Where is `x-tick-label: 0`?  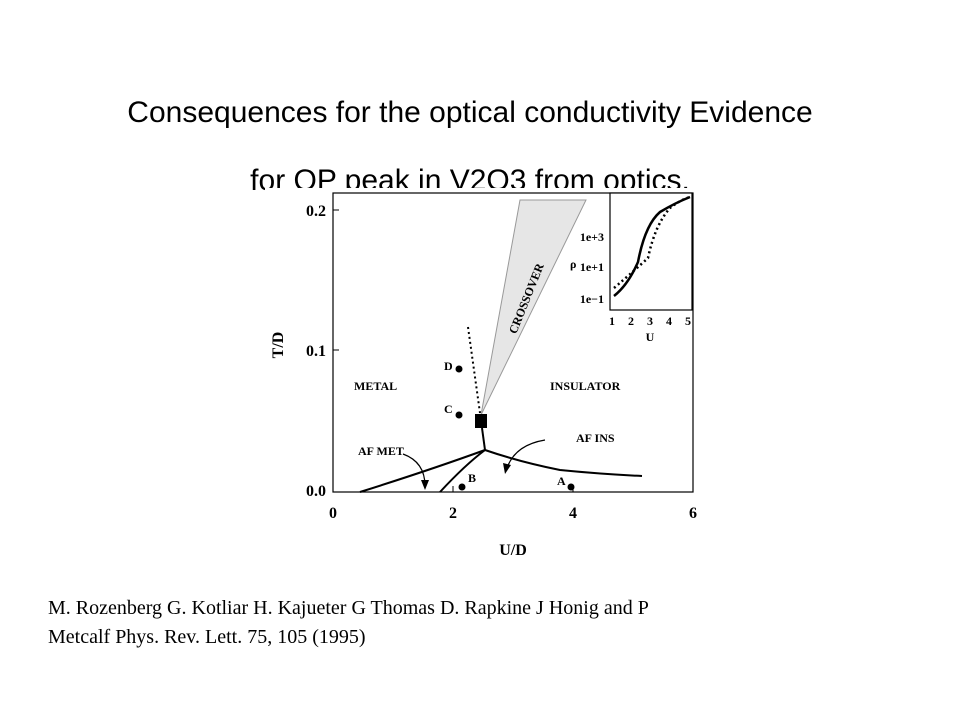
x-tick-label: 0 is located at coordinates (333, 513).